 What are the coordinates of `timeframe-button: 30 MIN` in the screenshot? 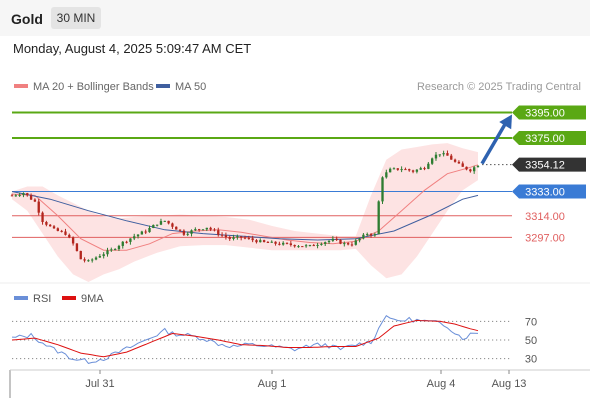 It's located at (76, 18).